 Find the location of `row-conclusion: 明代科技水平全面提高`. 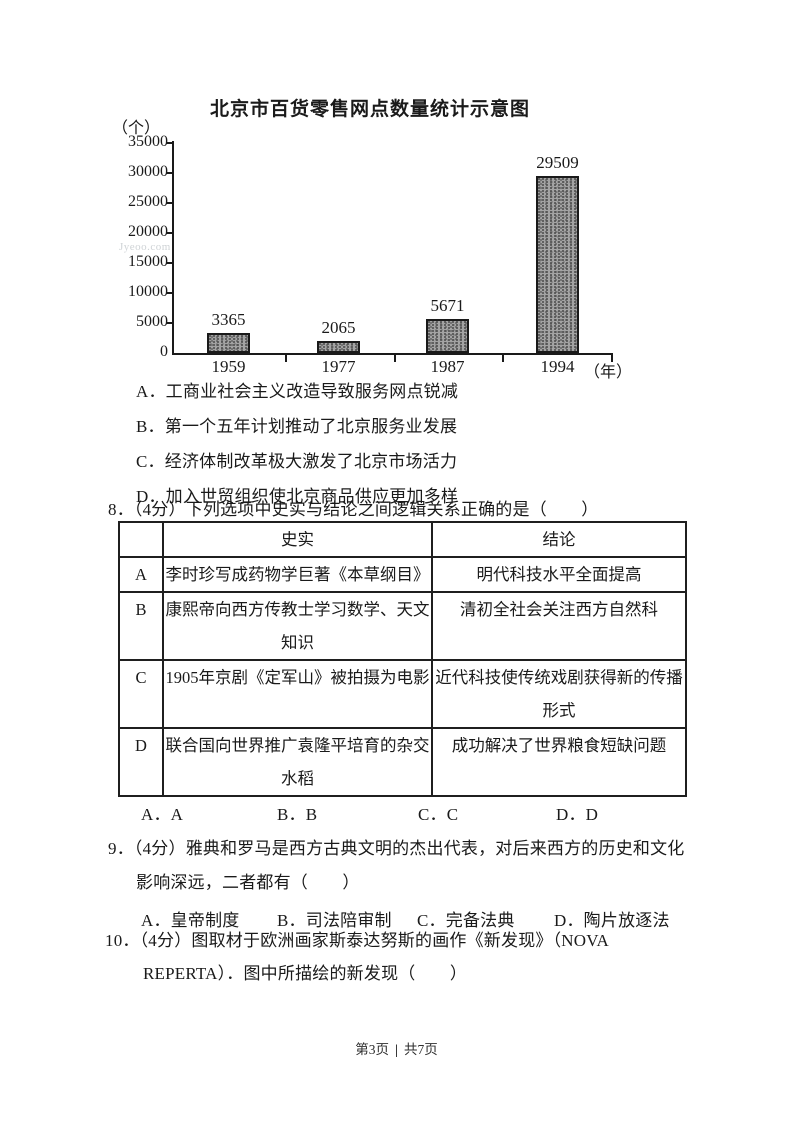

row-conclusion: 明代科技水平全面提高 is located at coordinates (559, 574).